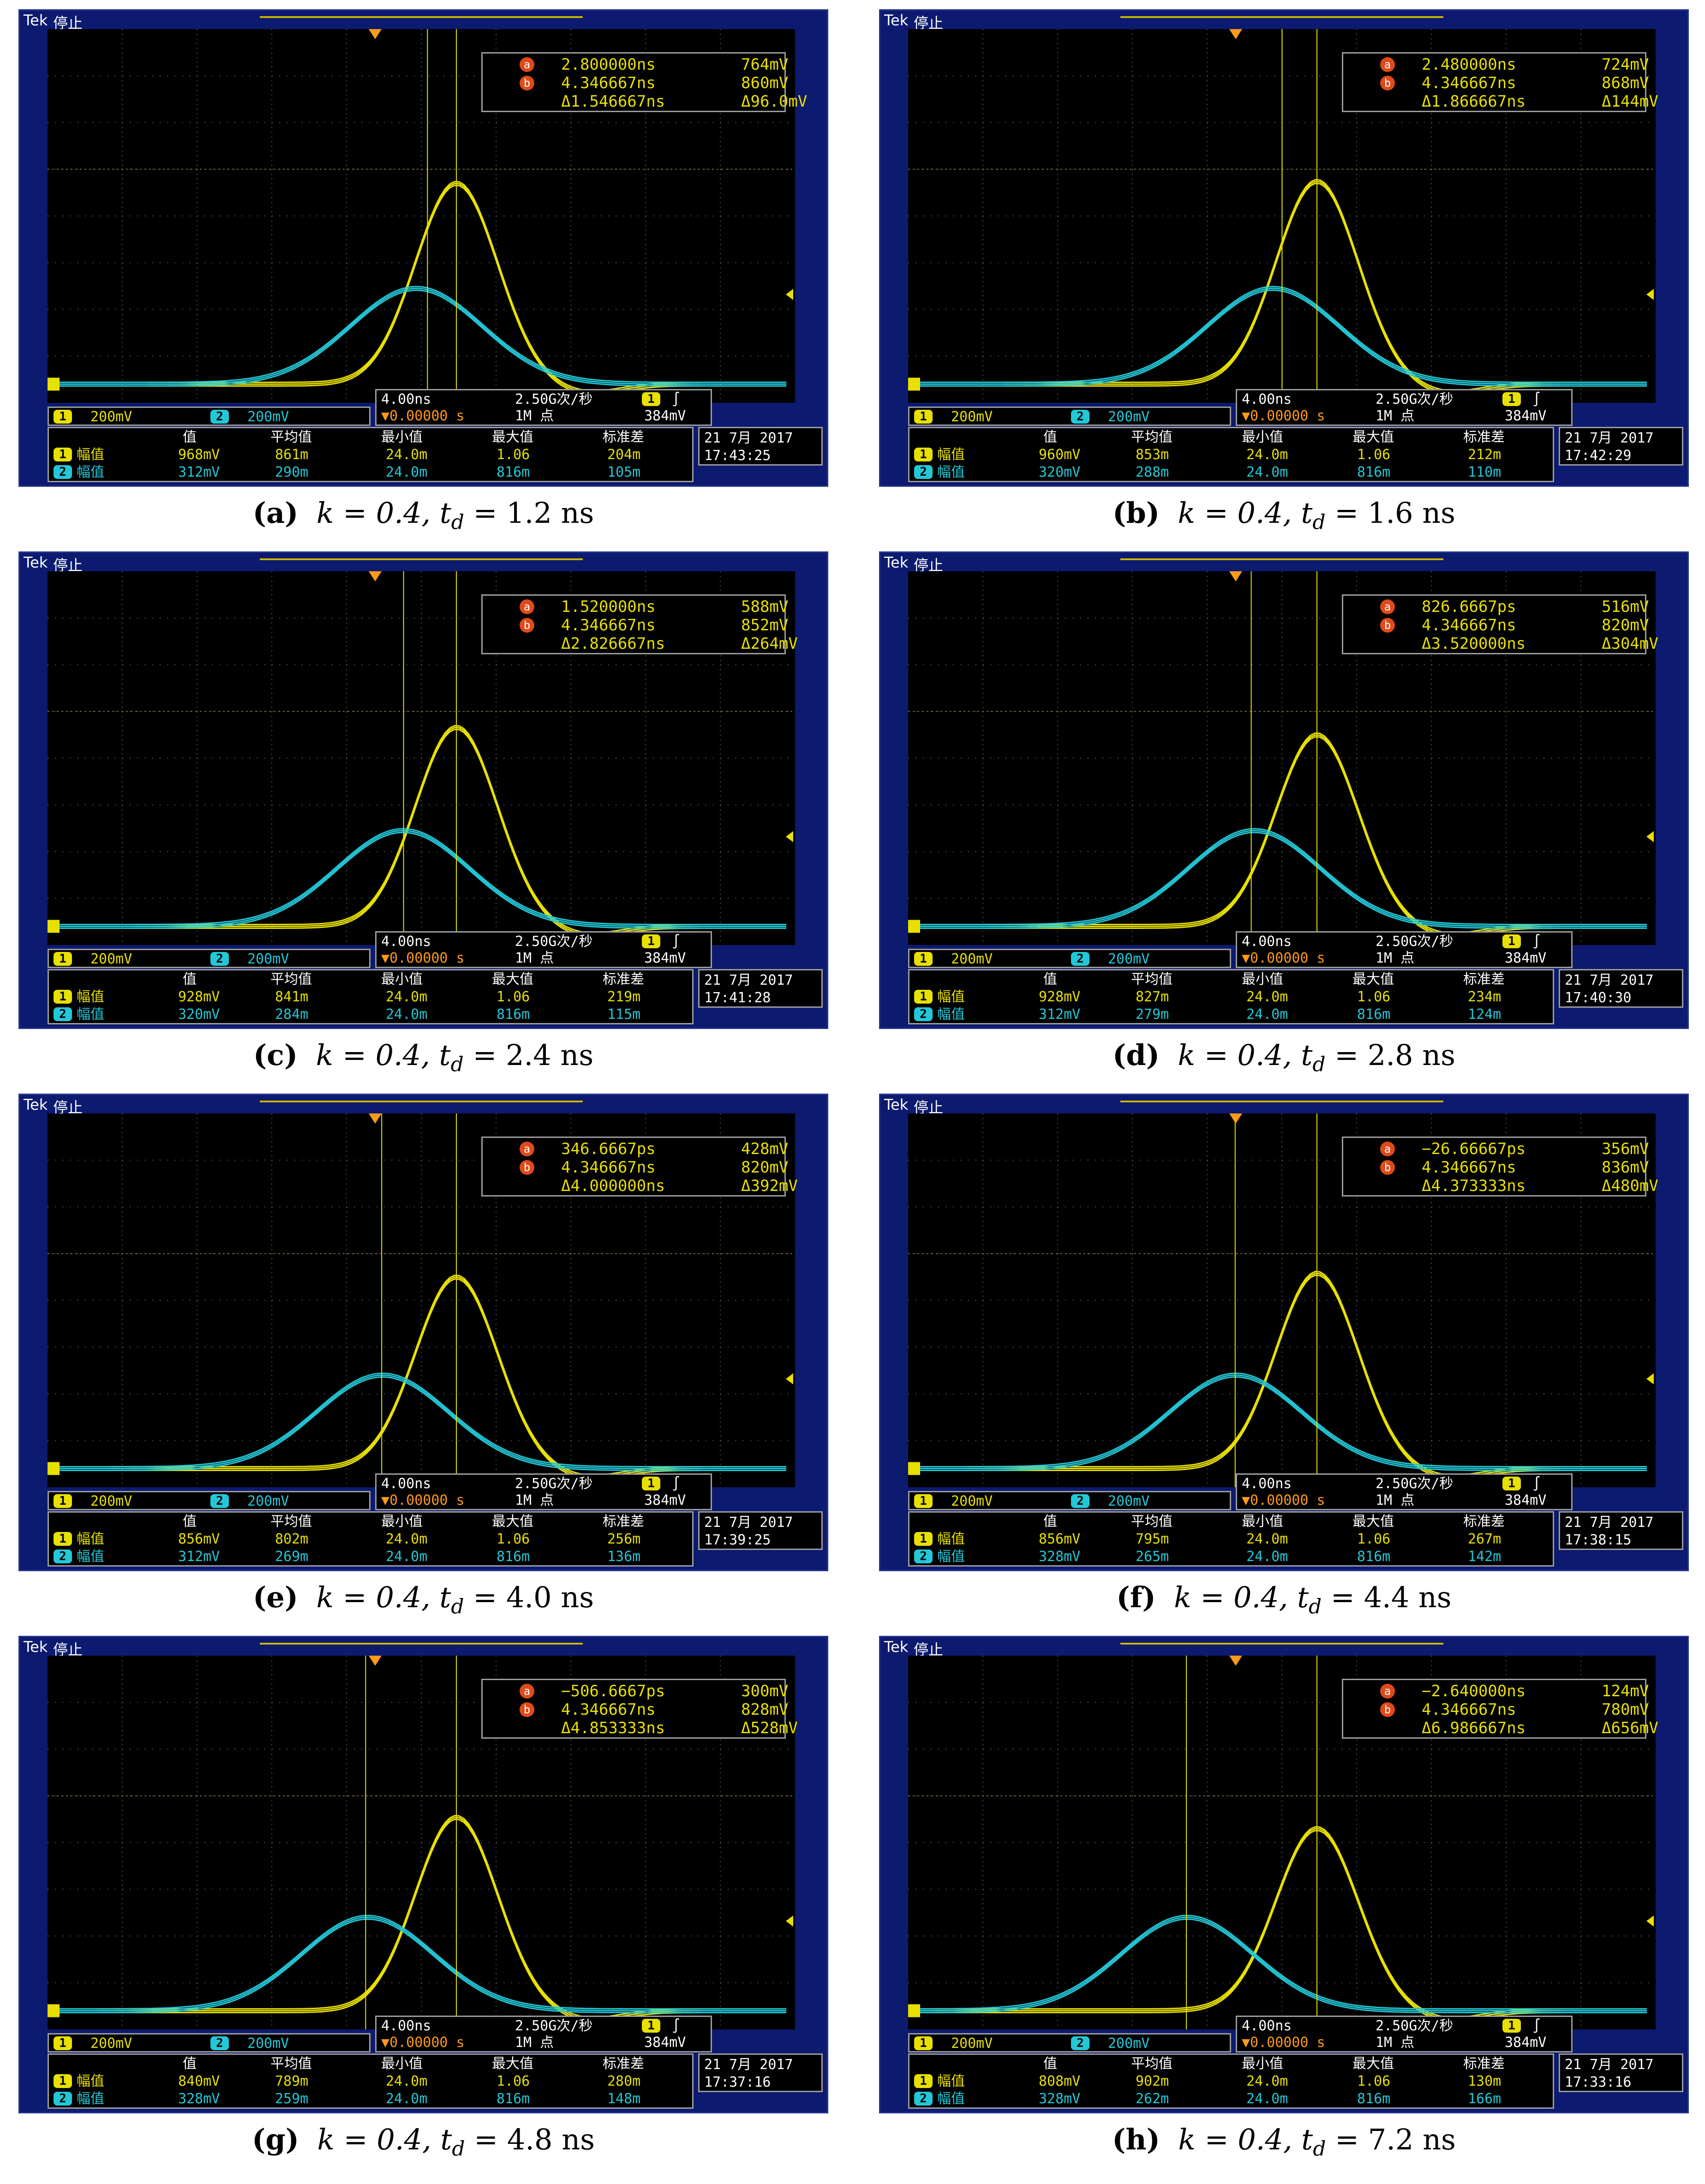  I want to click on ch1-ground-marker-icon, so click(914, 384).